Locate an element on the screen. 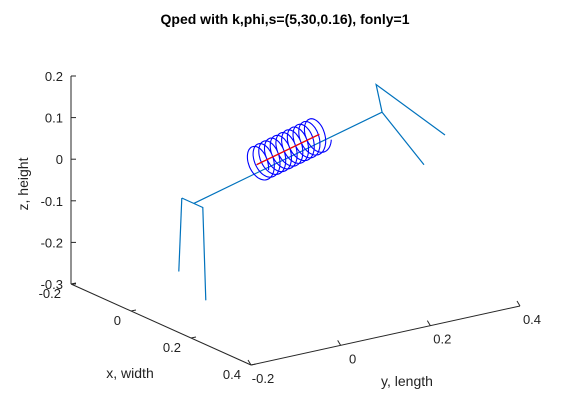 The width and height of the screenshot is (570, 404). z-tick-label: 0.2 is located at coordinates (54, 76).